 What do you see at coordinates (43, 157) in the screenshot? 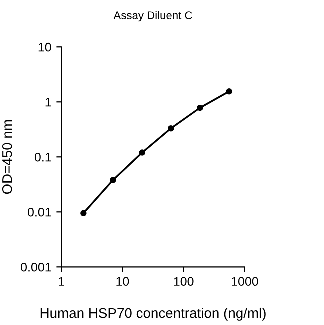
I see `y-tick-label: 0.1` at bounding box center [43, 157].